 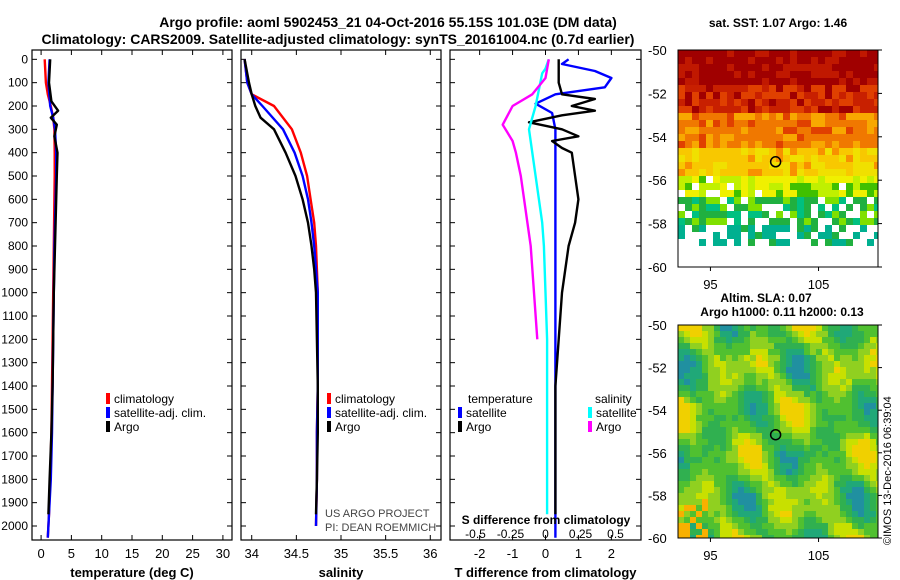 I want to click on sst-map-frame, so click(x=778, y=158).